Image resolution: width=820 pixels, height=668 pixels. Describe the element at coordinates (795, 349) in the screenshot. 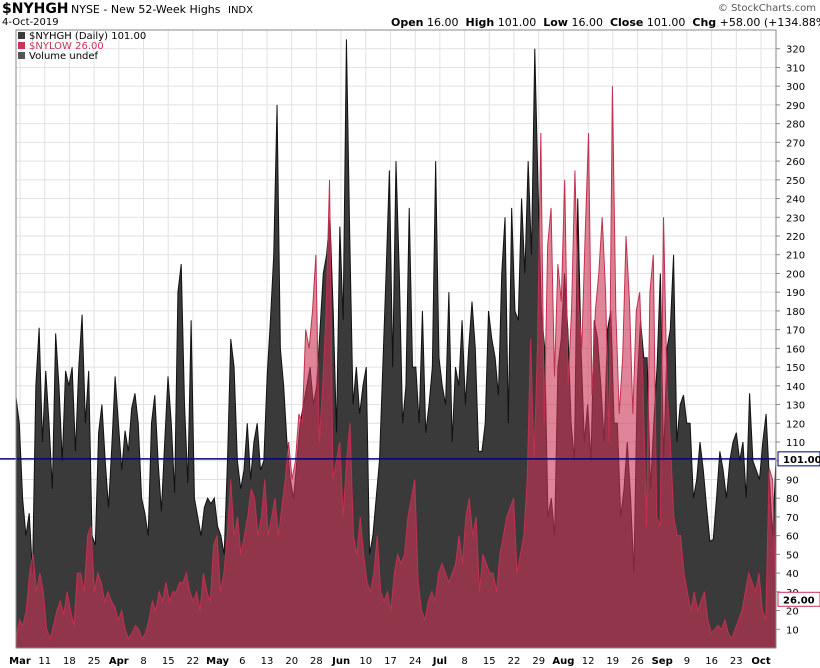

I see `y-tick-label: 160` at that location.